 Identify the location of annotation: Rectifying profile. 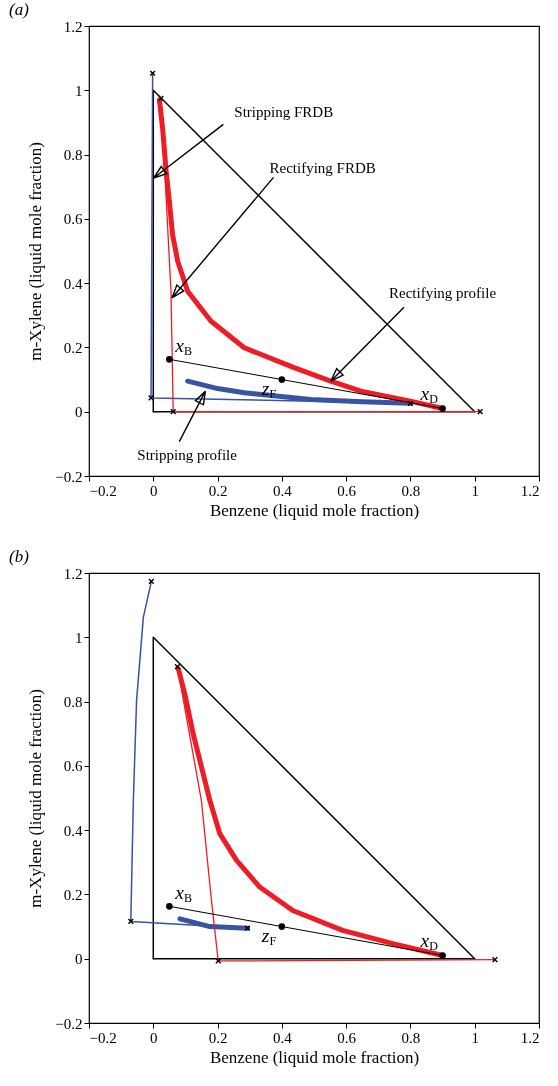
(443, 293).